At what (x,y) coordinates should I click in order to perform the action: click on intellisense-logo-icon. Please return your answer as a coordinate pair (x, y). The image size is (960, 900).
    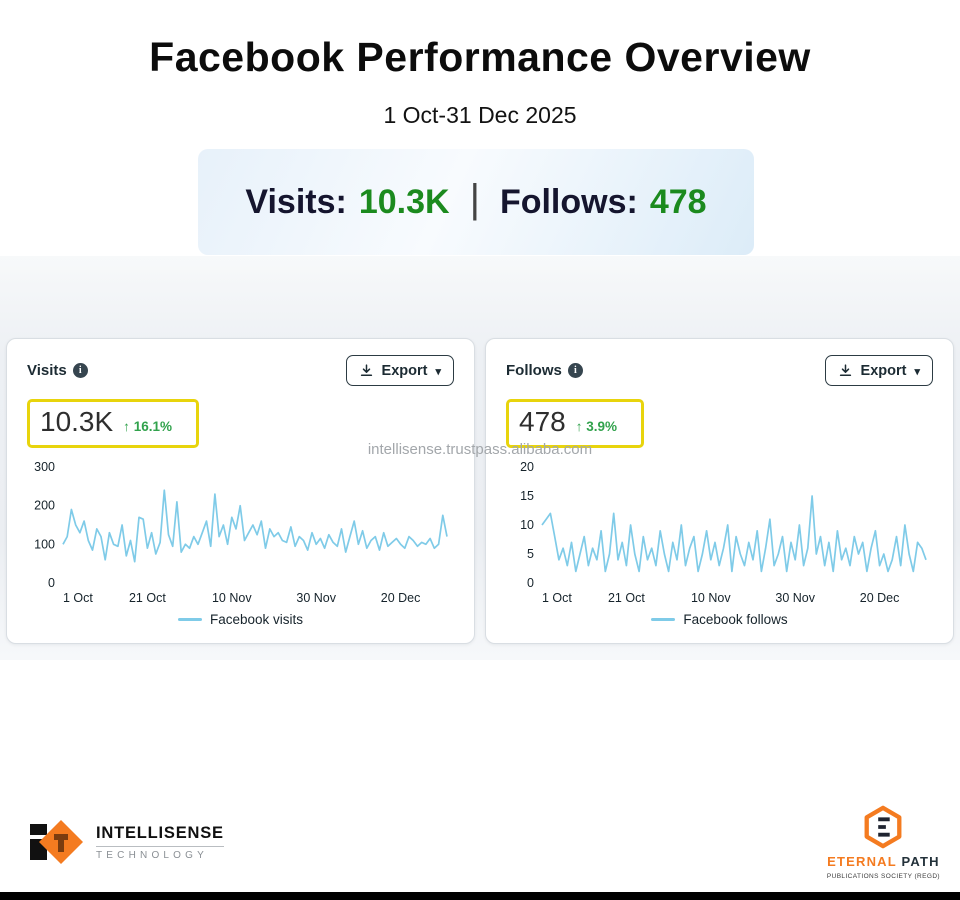
    Looking at the image, I should click on (56, 842).